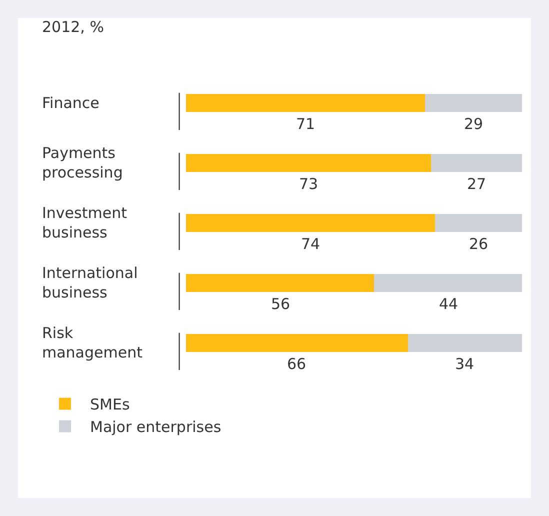 Image resolution: width=549 pixels, height=516 pixels. I want to click on y-tick-label: Investment business, so click(85, 223).